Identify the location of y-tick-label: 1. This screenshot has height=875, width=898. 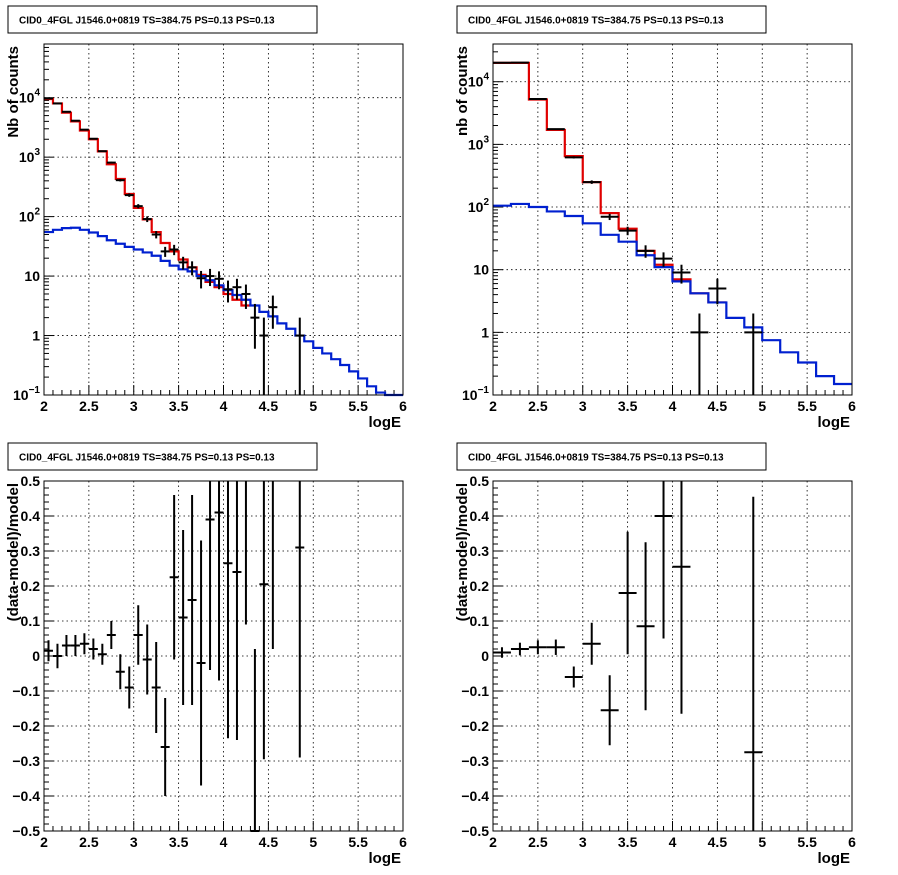
(485, 332).